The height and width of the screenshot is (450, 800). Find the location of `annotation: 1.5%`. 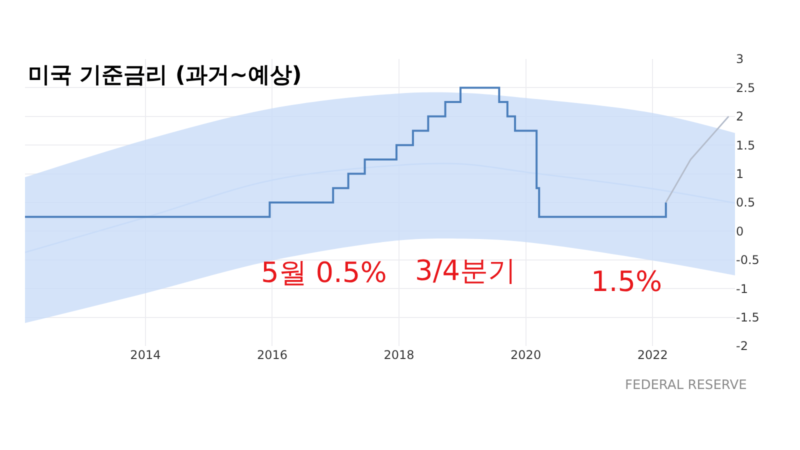

annotation: 1.5% is located at coordinates (626, 281).